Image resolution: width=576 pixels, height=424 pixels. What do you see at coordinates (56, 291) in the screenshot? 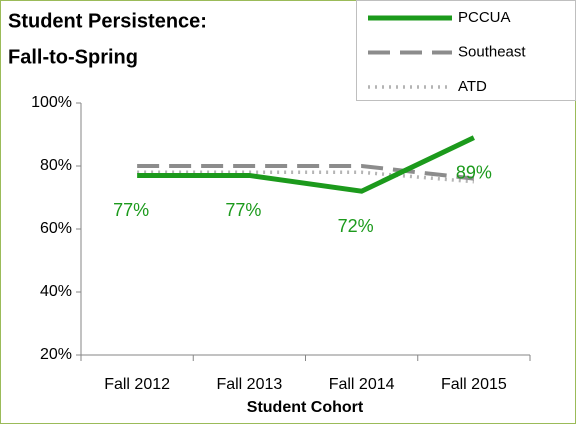
I see `y-tick-label: 40%` at bounding box center [56, 291].